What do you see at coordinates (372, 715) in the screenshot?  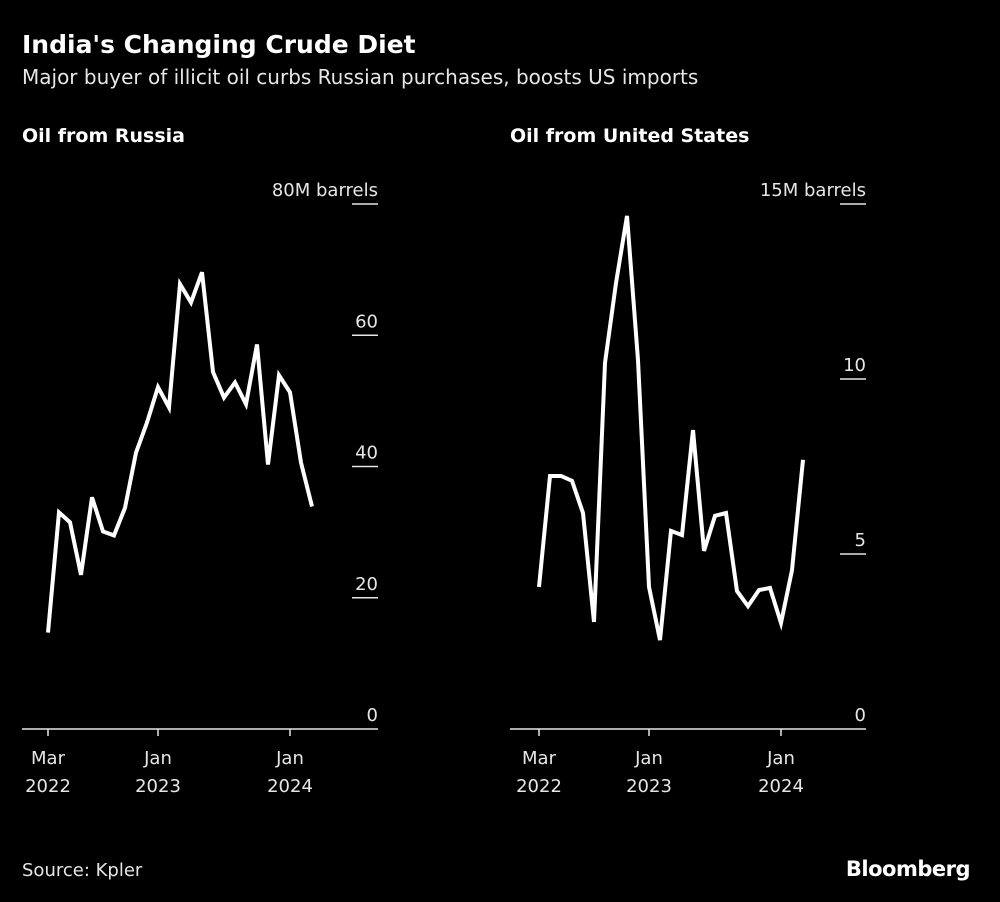 I see `russia-ytick-label: 0` at bounding box center [372, 715].